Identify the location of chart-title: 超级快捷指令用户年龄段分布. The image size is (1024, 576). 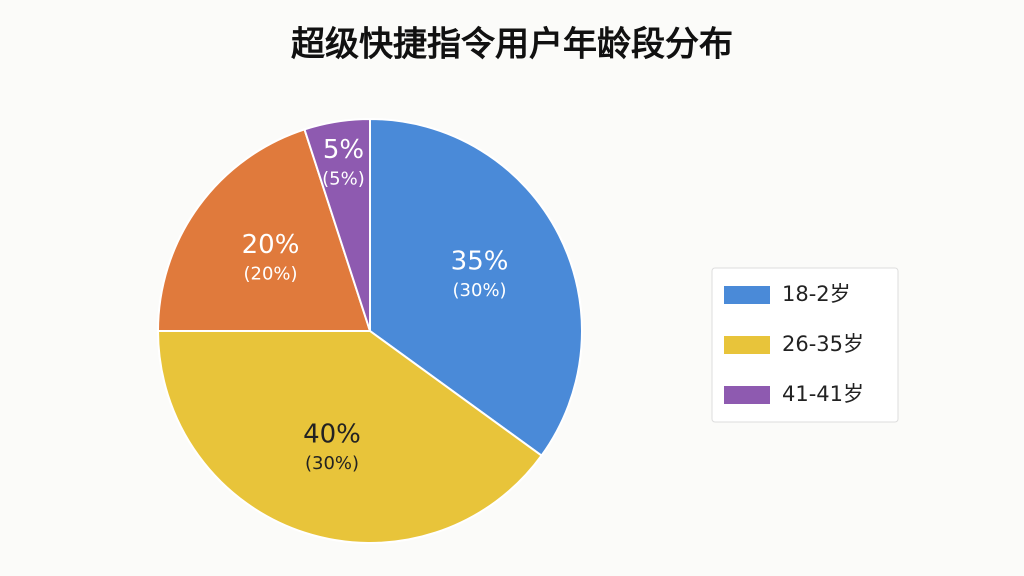
(512, 45).